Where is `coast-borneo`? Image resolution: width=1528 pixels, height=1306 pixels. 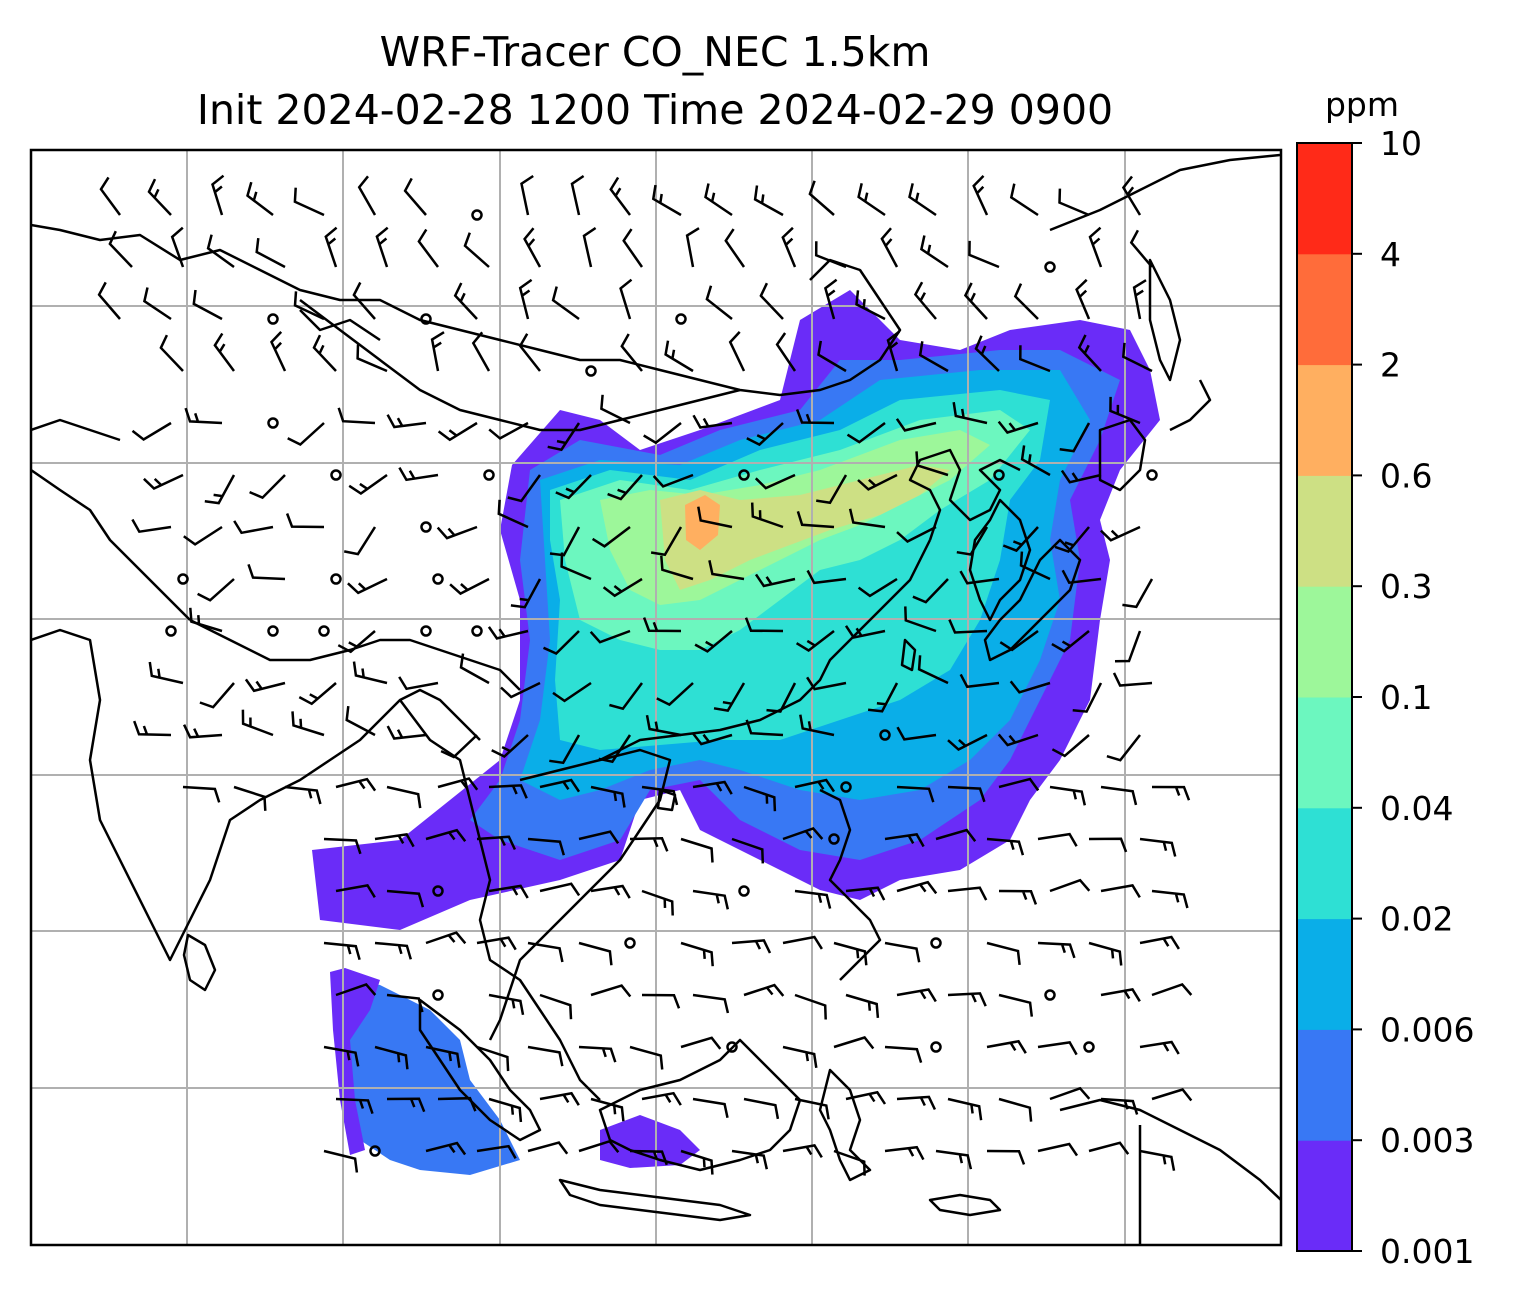 coast-borneo is located at coordinates (700, 1105).